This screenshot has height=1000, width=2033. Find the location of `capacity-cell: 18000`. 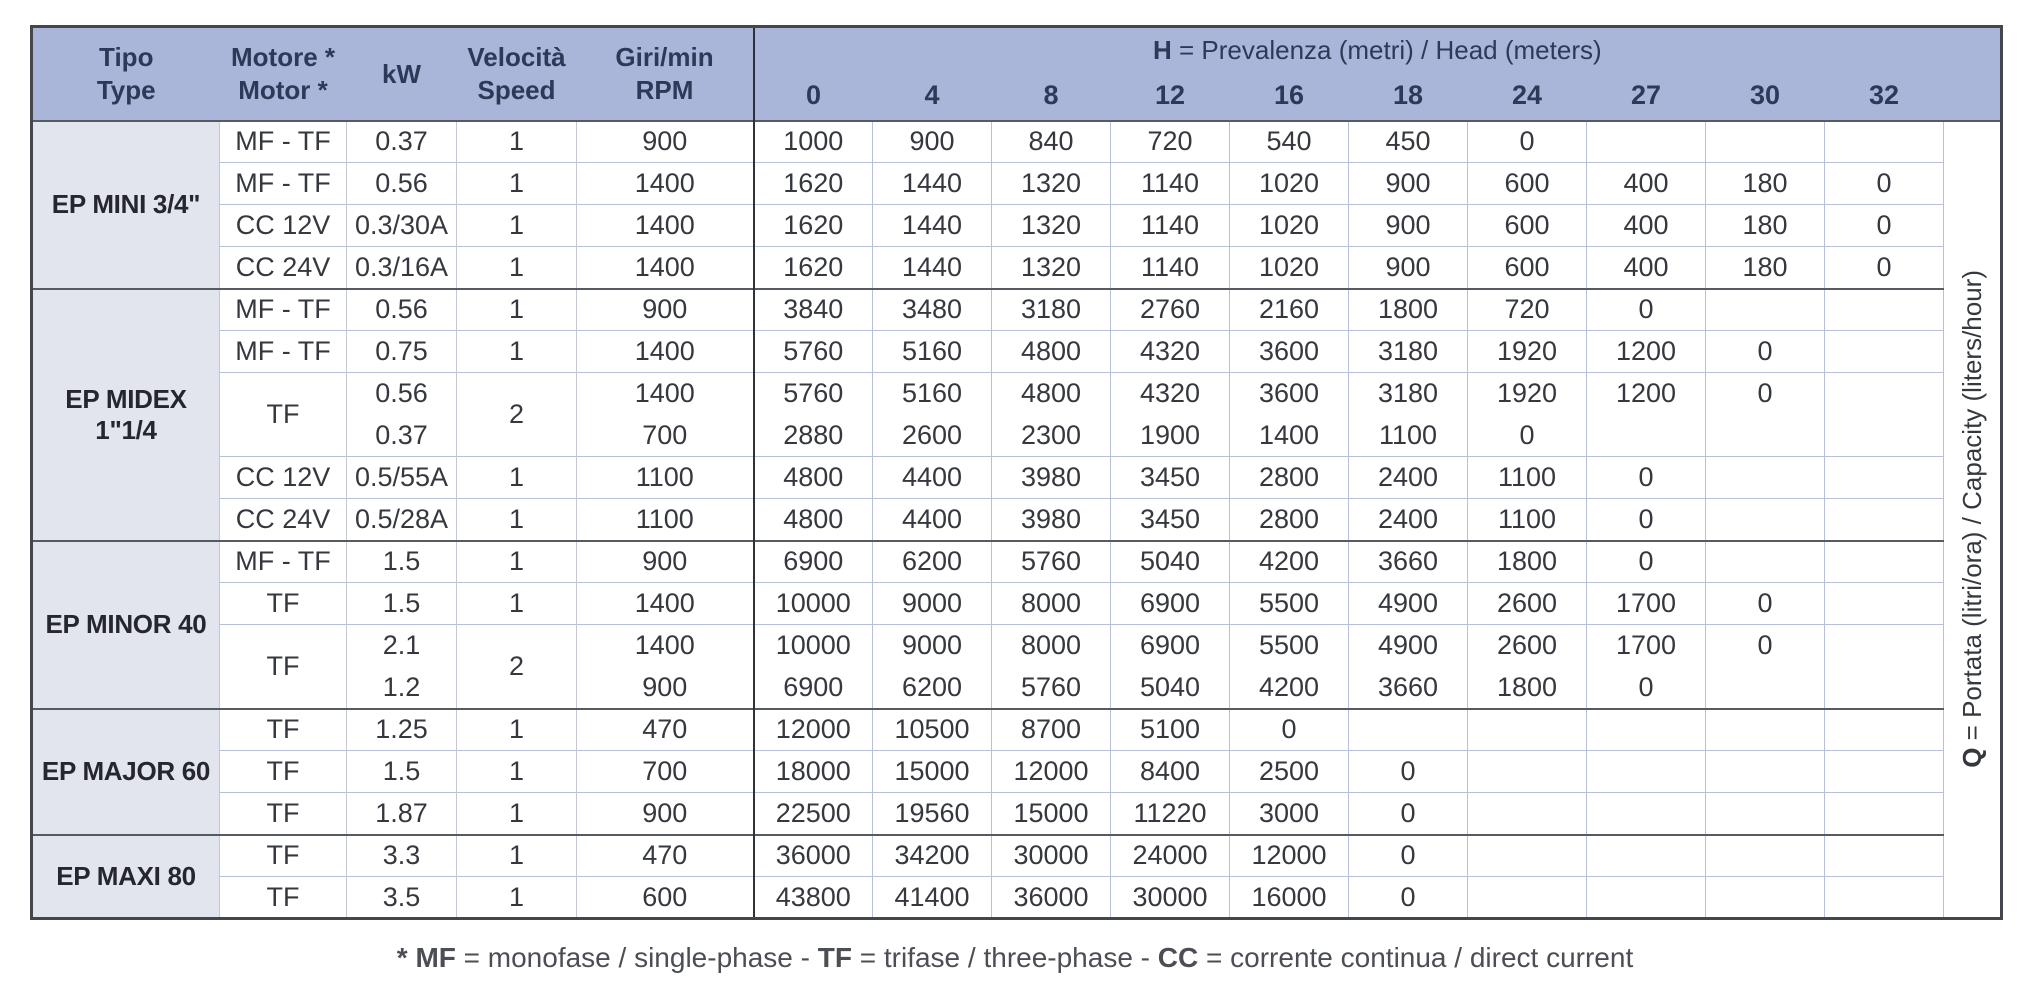

capacity-cell: 18000 is located at coordinates (812, 771).